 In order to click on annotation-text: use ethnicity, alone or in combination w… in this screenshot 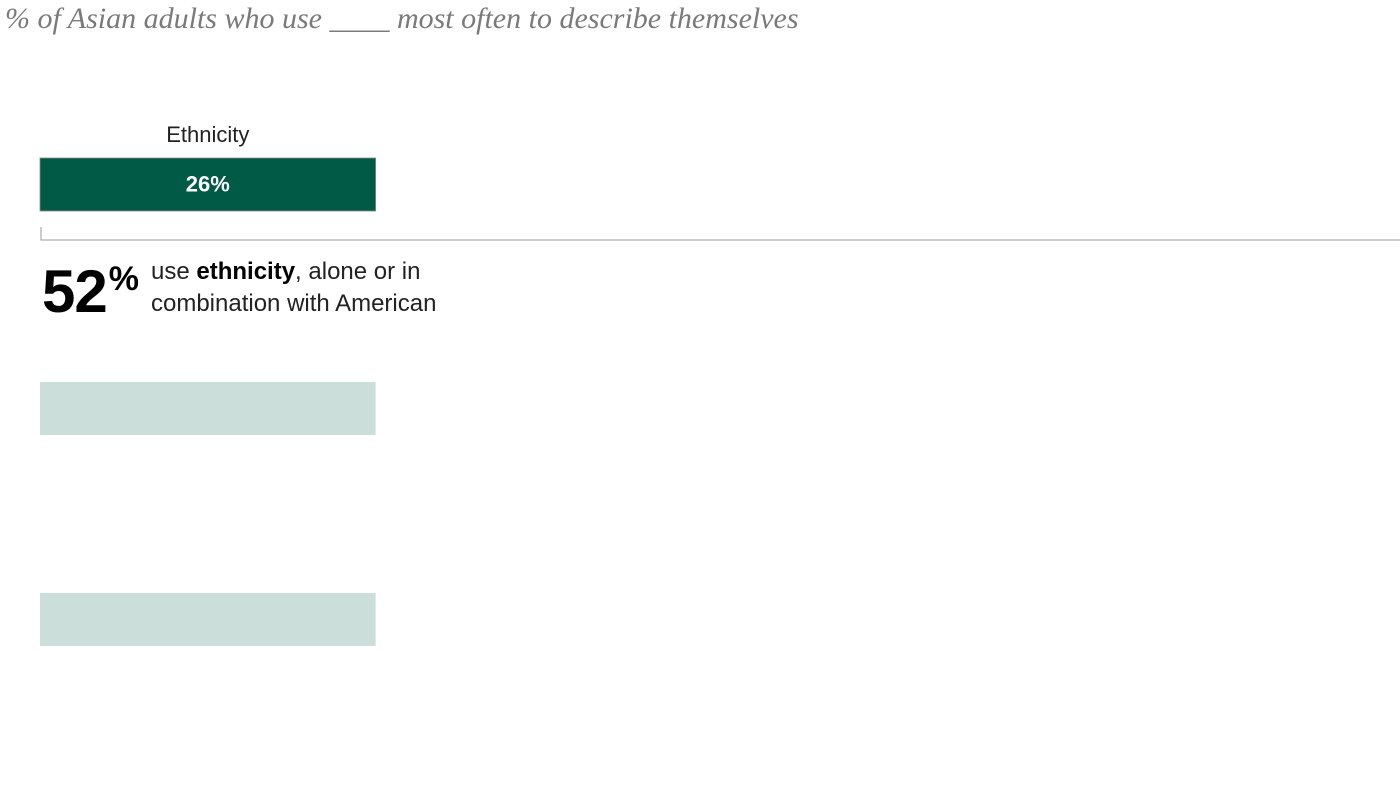, I will do `click(323, 288)`.